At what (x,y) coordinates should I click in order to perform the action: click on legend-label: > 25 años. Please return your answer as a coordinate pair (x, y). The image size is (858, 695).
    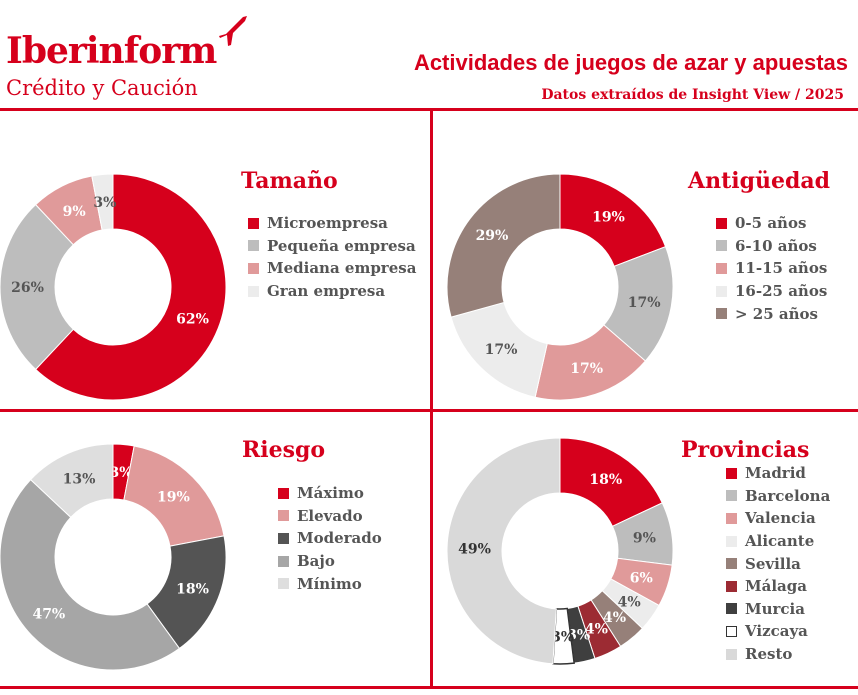
    Looking at the image, I should click on (776, 313).